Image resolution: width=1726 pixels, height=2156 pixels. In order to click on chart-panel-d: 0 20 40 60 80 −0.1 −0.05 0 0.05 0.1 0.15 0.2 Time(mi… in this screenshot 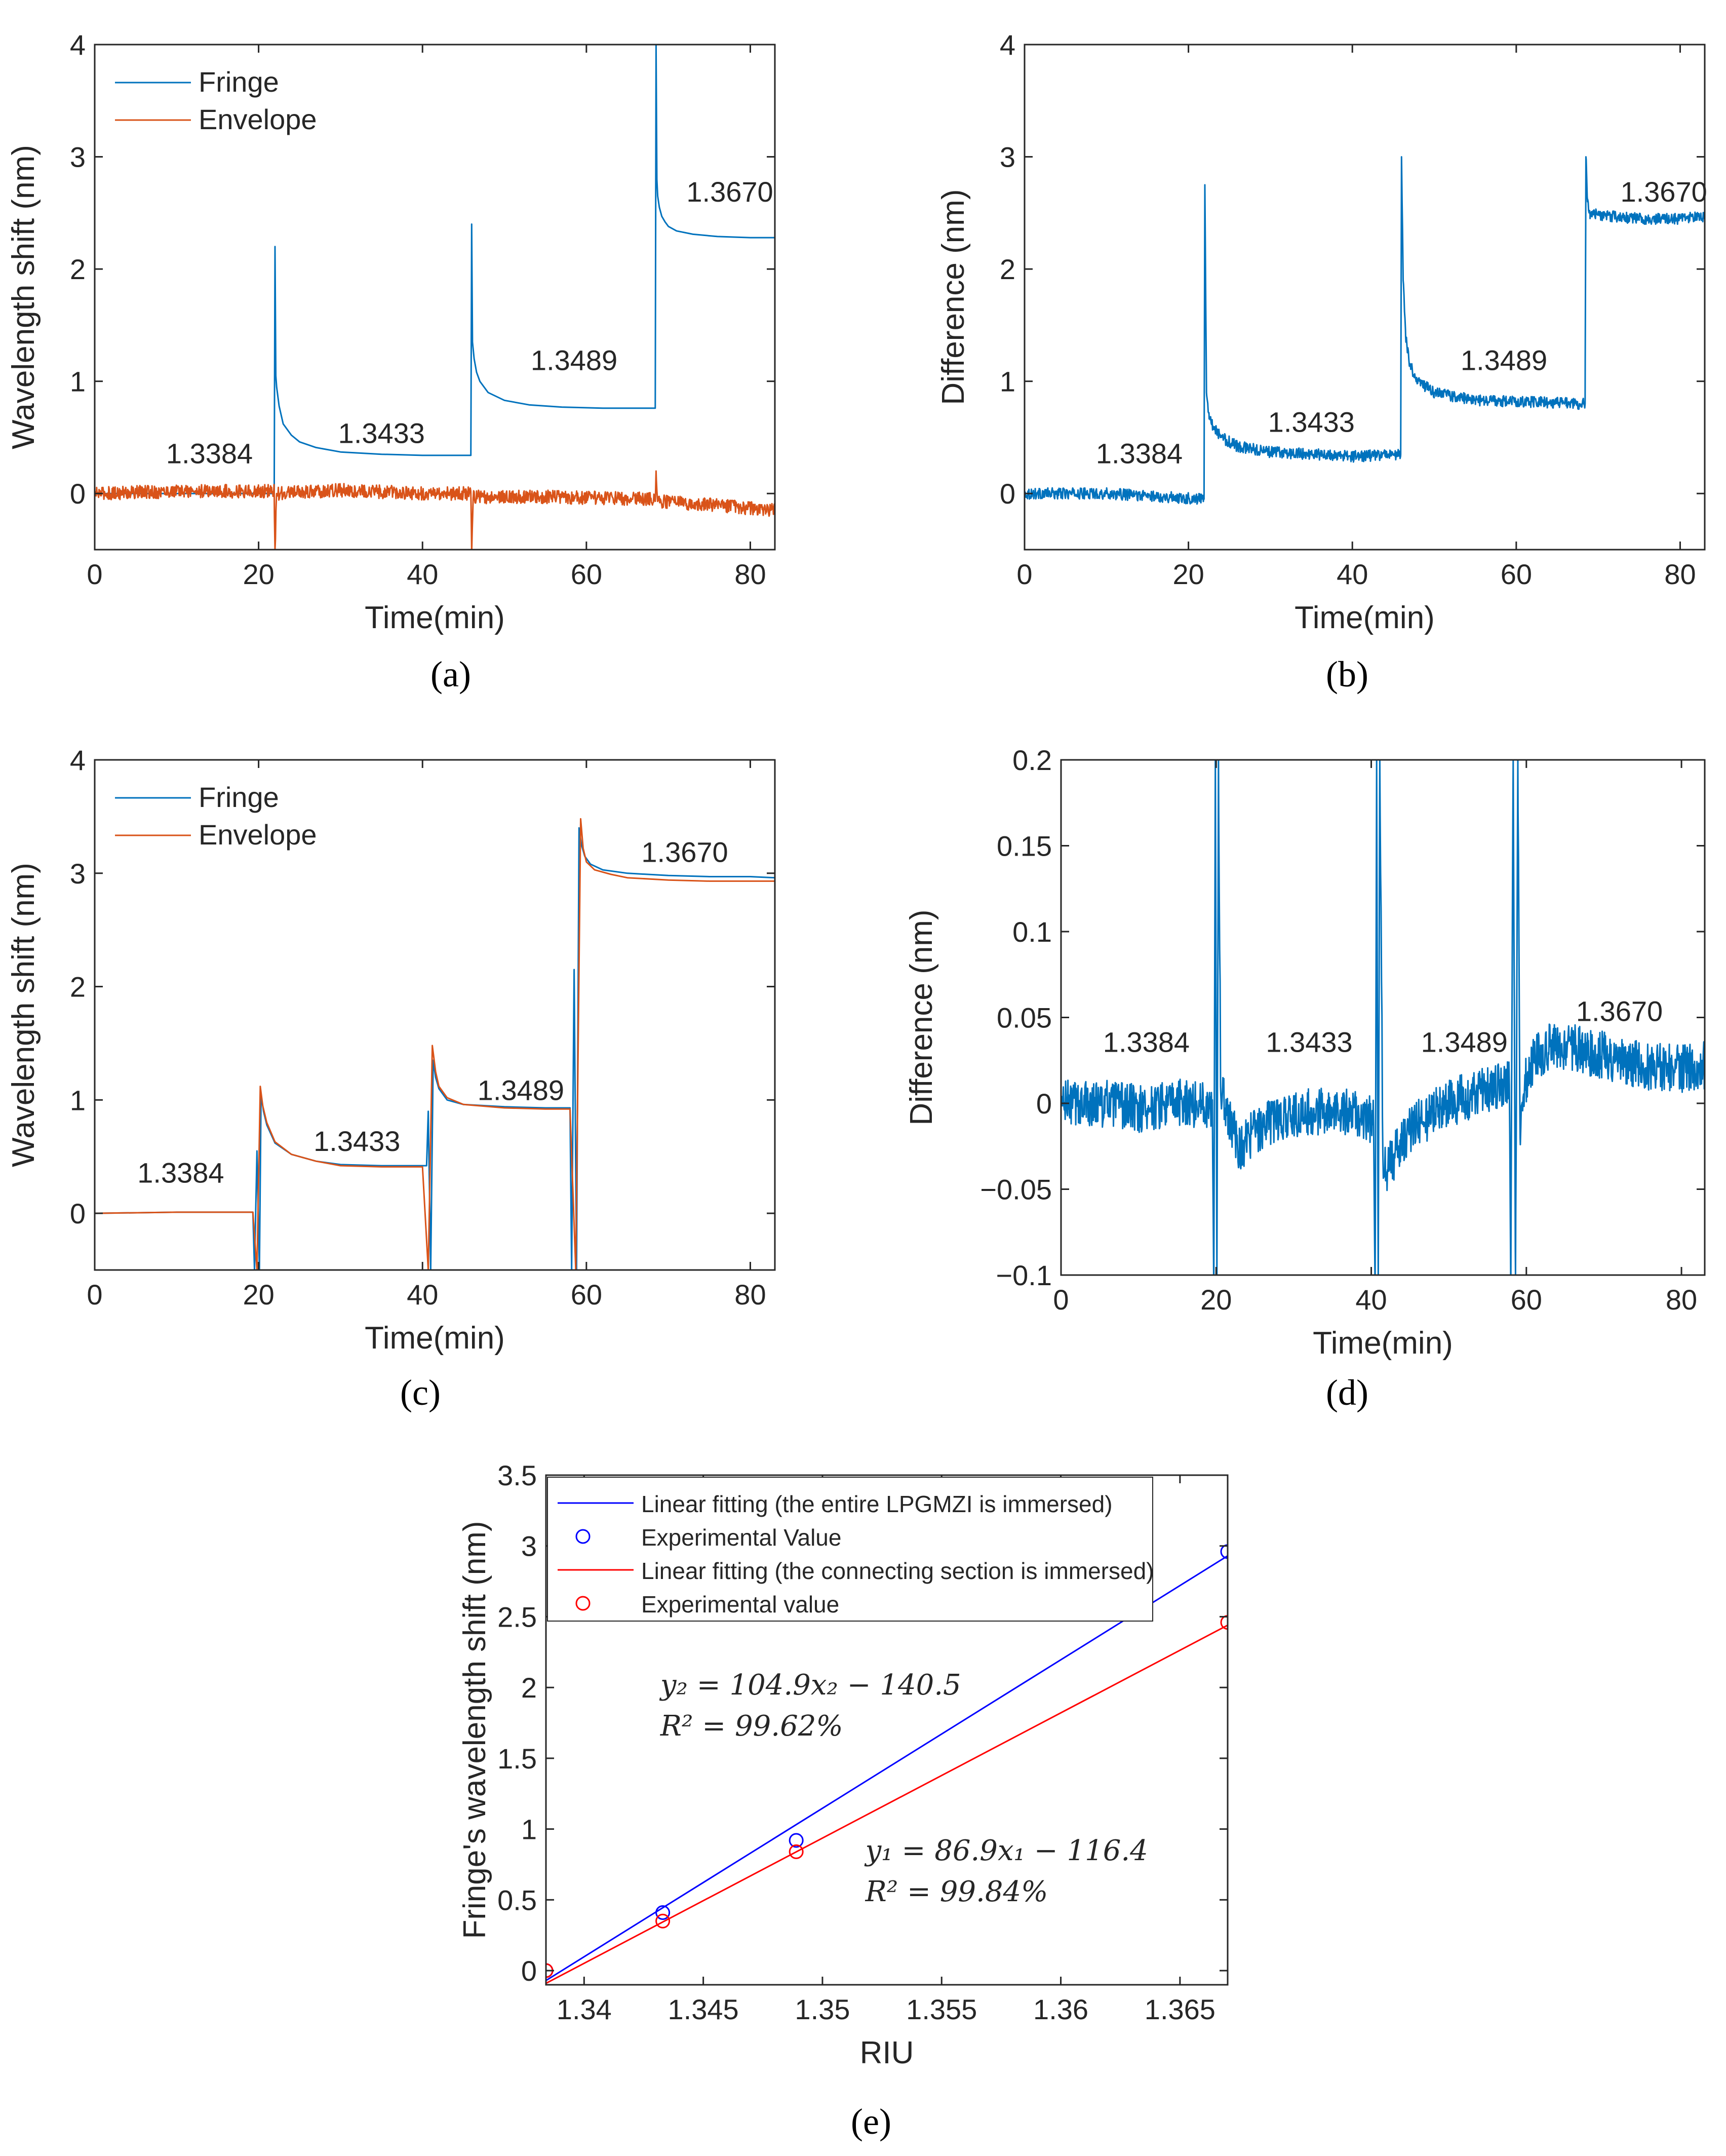, I will do `click(1305, 1052)`.